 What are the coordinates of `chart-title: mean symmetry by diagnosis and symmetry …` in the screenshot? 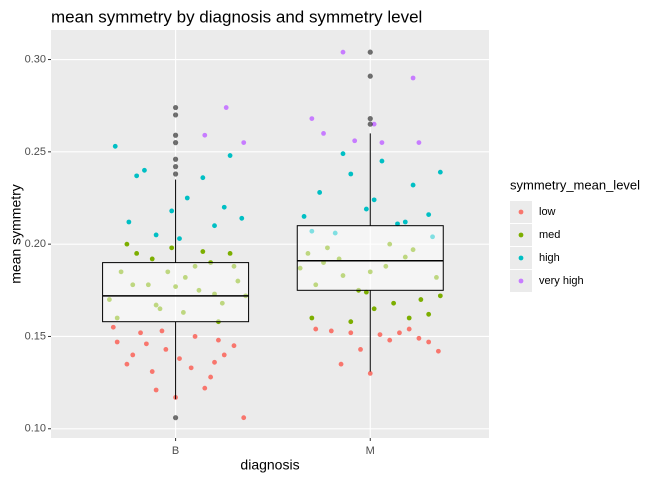 It's located at (236, 16).